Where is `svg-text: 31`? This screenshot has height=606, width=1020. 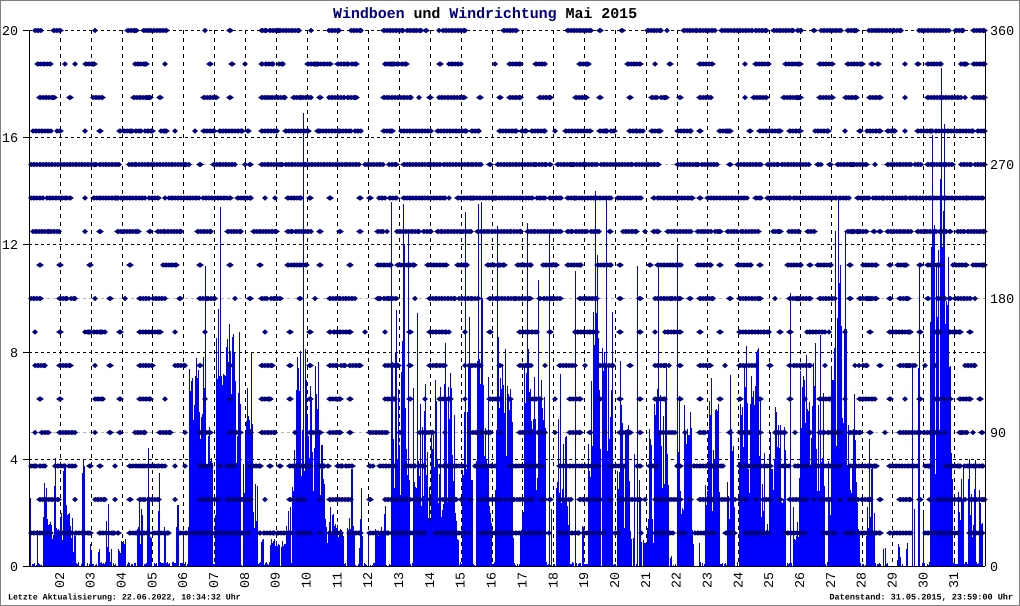
svg-text: 31 is located at coordinates (955, 580).